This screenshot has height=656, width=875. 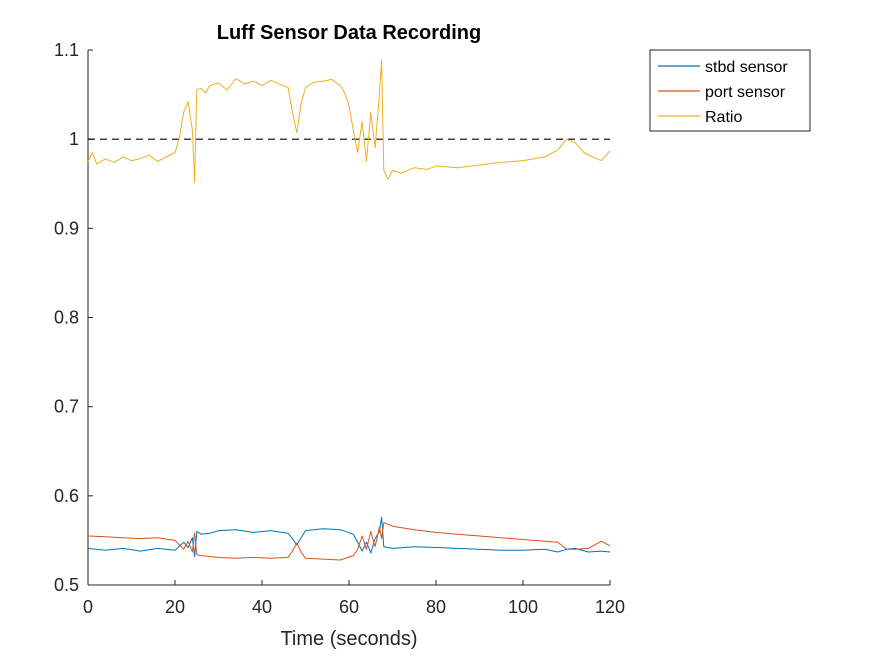 What do you see at coordinates (746, 67) in the screenshot?
I see `legend-label-stbd-sensor: stbd sensor` at bounding box center [746, 67].